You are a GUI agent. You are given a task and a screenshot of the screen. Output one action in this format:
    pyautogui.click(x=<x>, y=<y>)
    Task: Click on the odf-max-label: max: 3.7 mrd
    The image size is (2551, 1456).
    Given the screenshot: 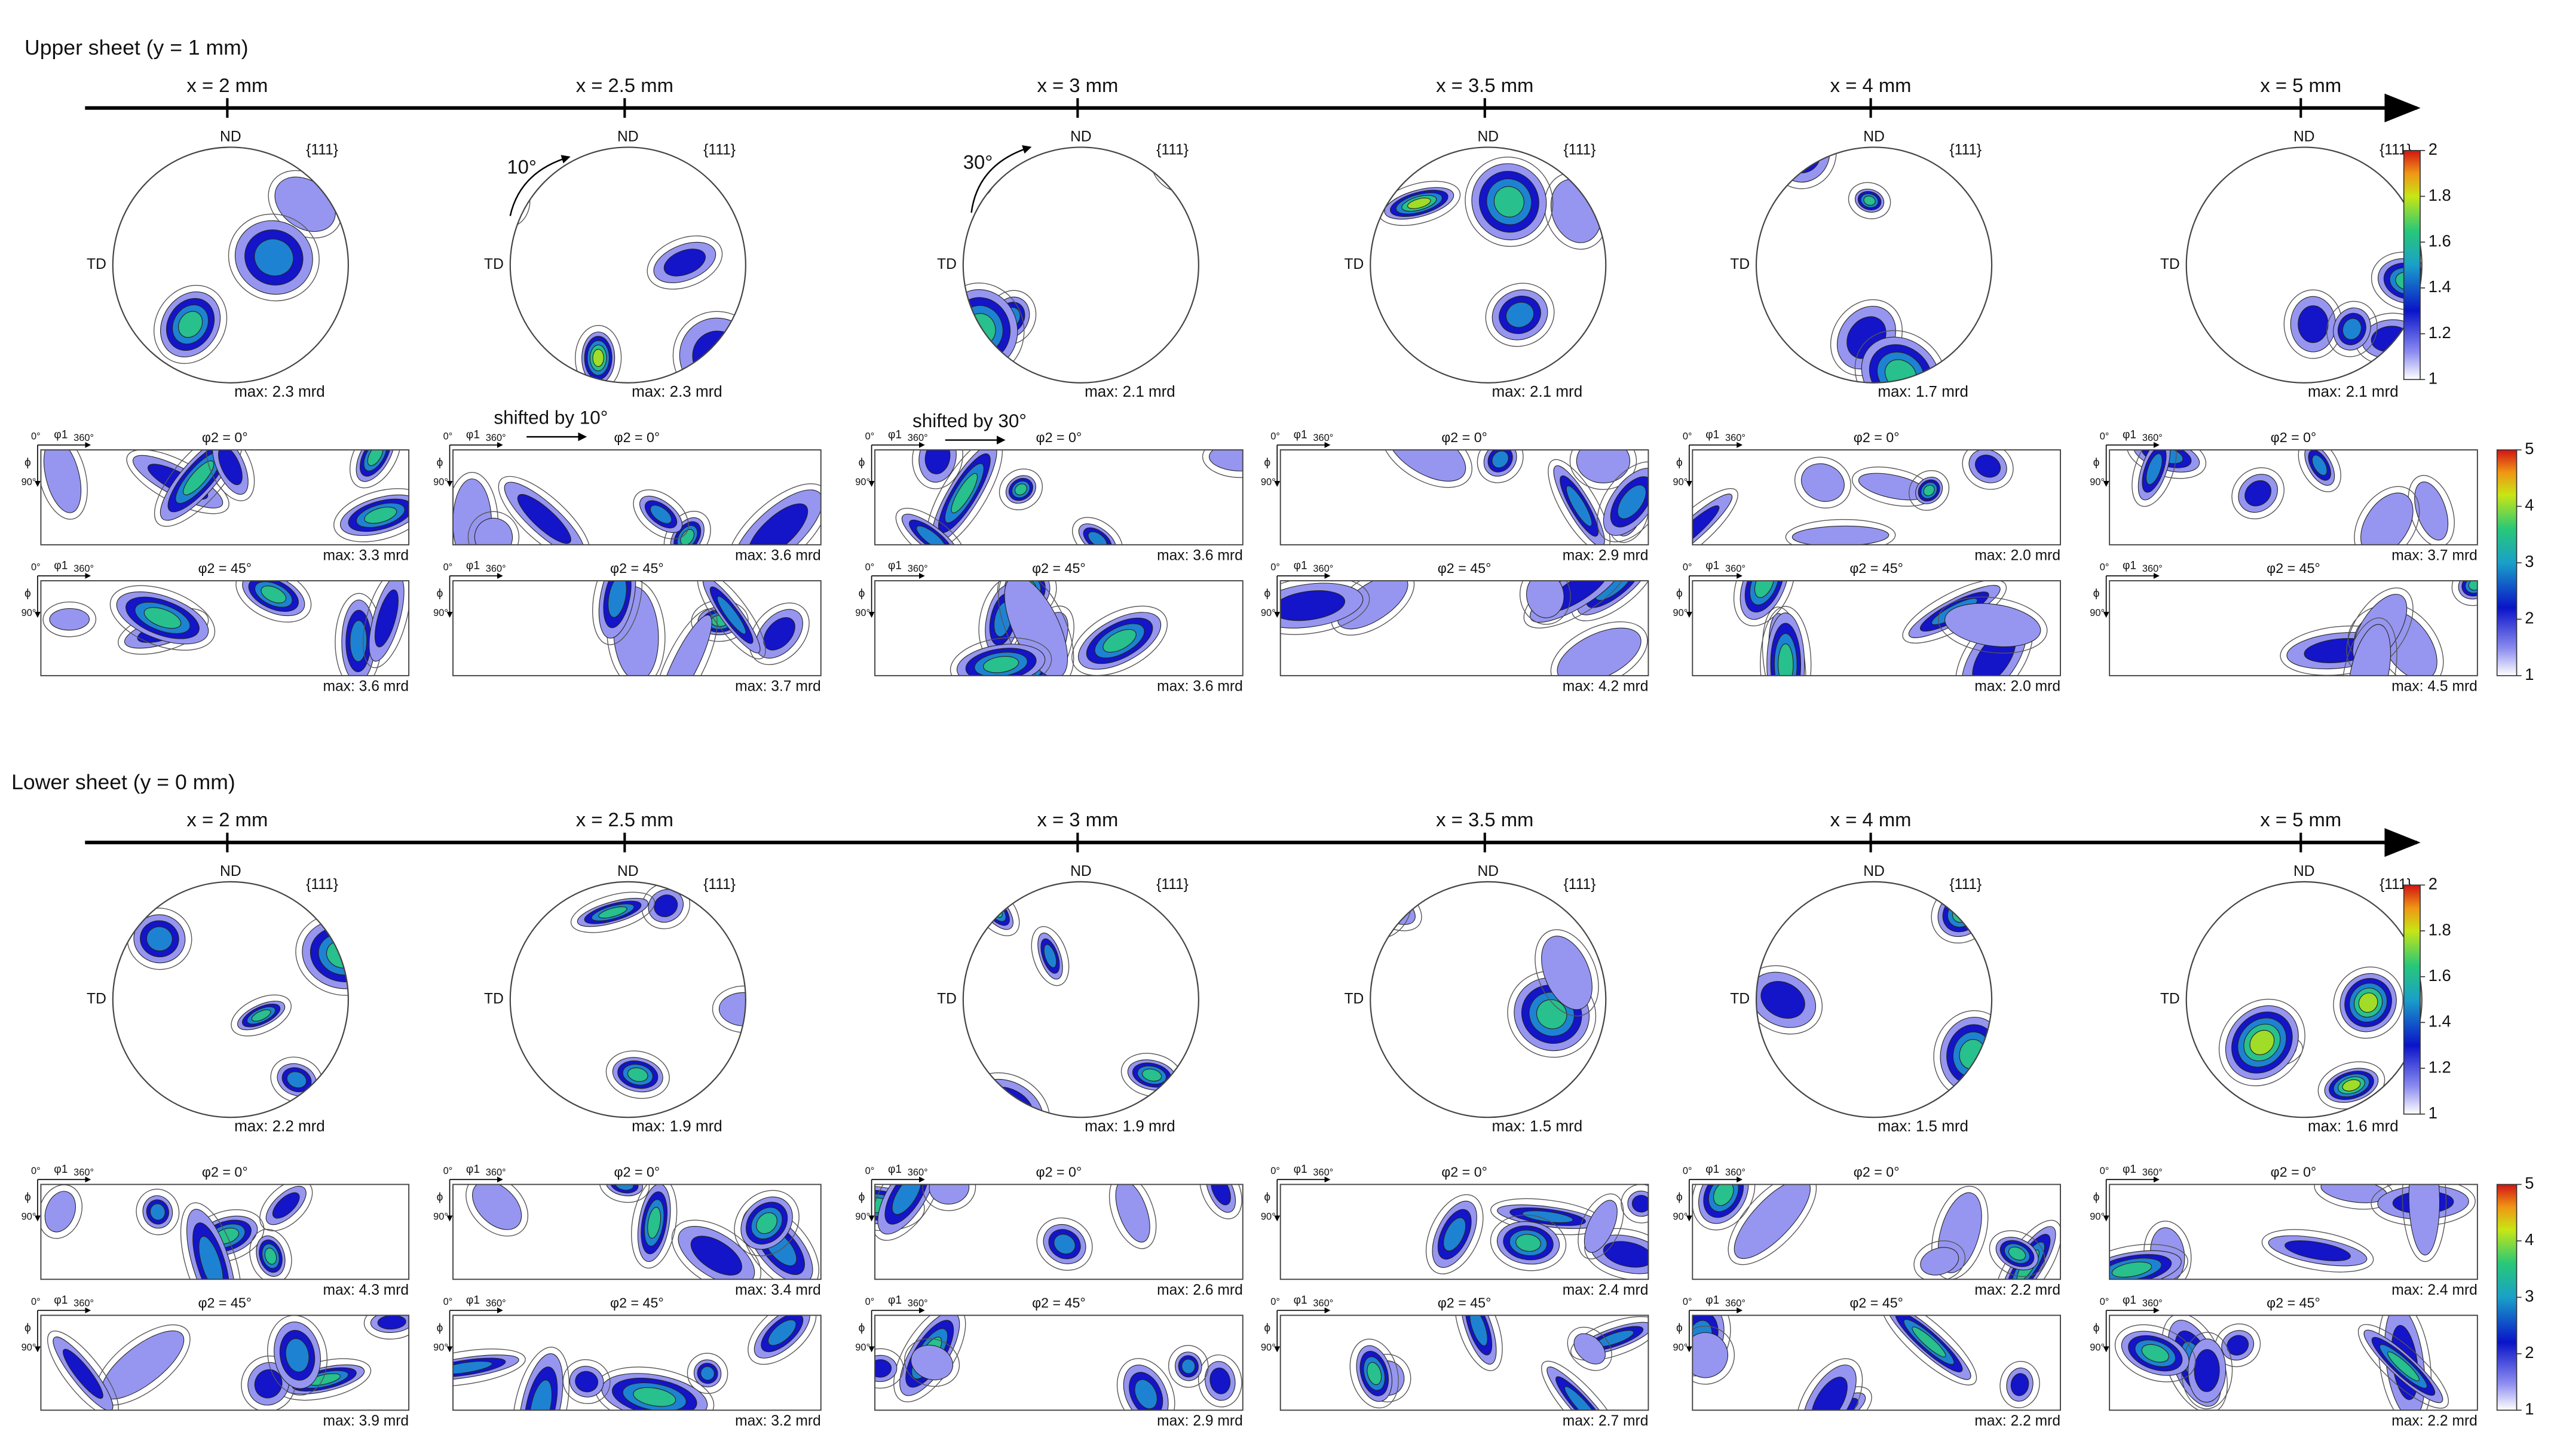 What is the action you would take?
    pyautogui.click(x=2434, y=555)
    